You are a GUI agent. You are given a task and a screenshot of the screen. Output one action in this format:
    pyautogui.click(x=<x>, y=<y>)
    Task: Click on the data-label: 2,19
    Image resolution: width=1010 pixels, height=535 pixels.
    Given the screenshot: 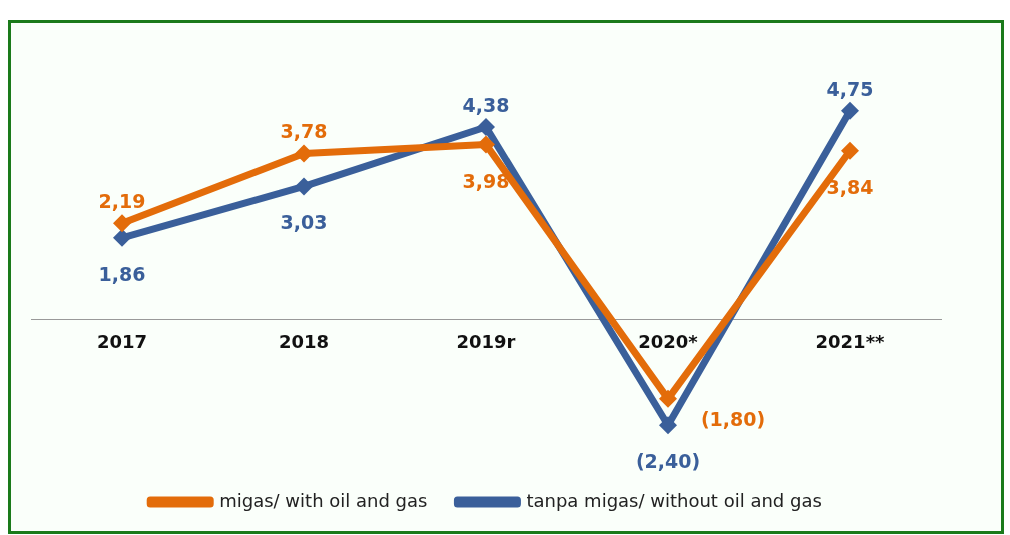 What is the action you would take?
    pyautogui.click(x=122, y=201)
    